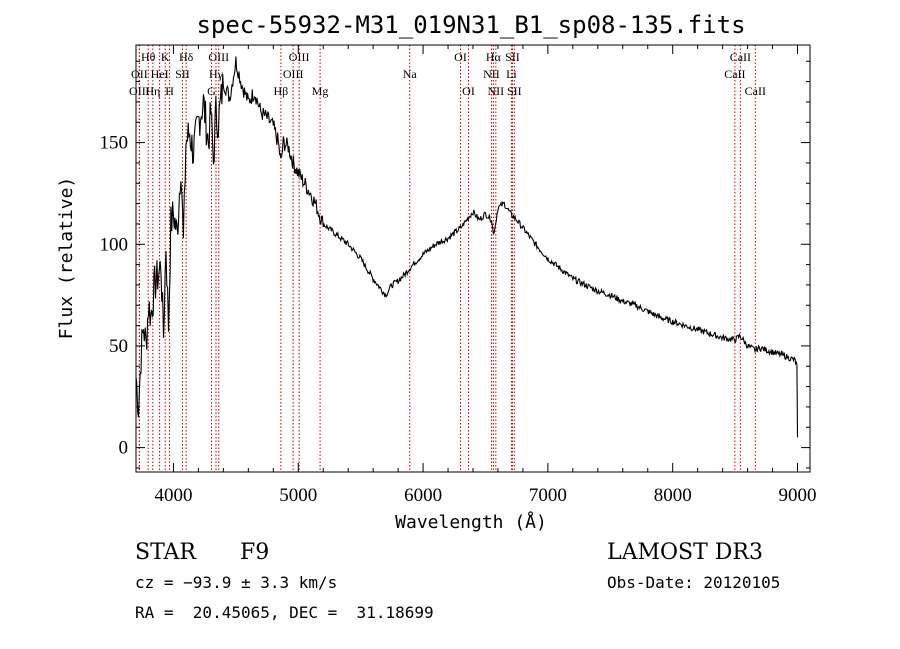 This screenshot has width=900, height=649. Describe the element at coordinates (139, 91) in the screenshot. I see `marker-label-2: OIII` at that location.